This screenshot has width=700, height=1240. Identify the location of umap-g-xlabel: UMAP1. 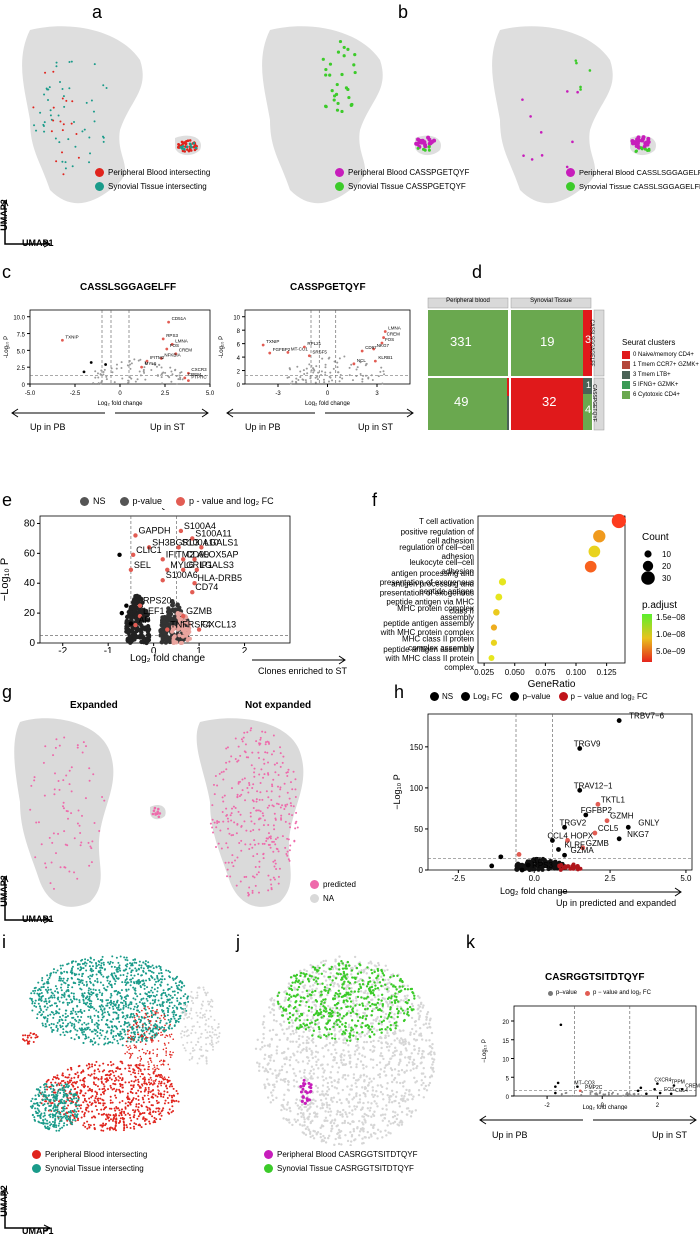
(38, 919).